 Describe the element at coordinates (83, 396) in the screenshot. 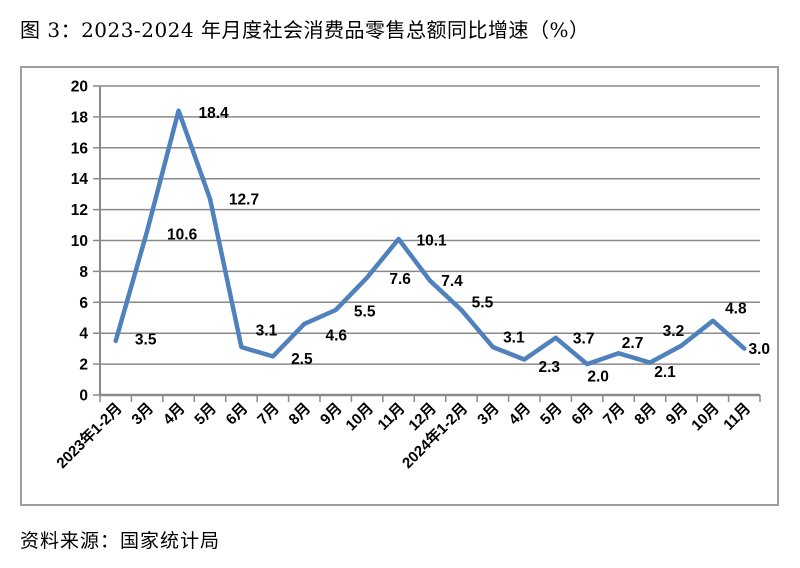

I see `y-axis-label: 0` at that location.